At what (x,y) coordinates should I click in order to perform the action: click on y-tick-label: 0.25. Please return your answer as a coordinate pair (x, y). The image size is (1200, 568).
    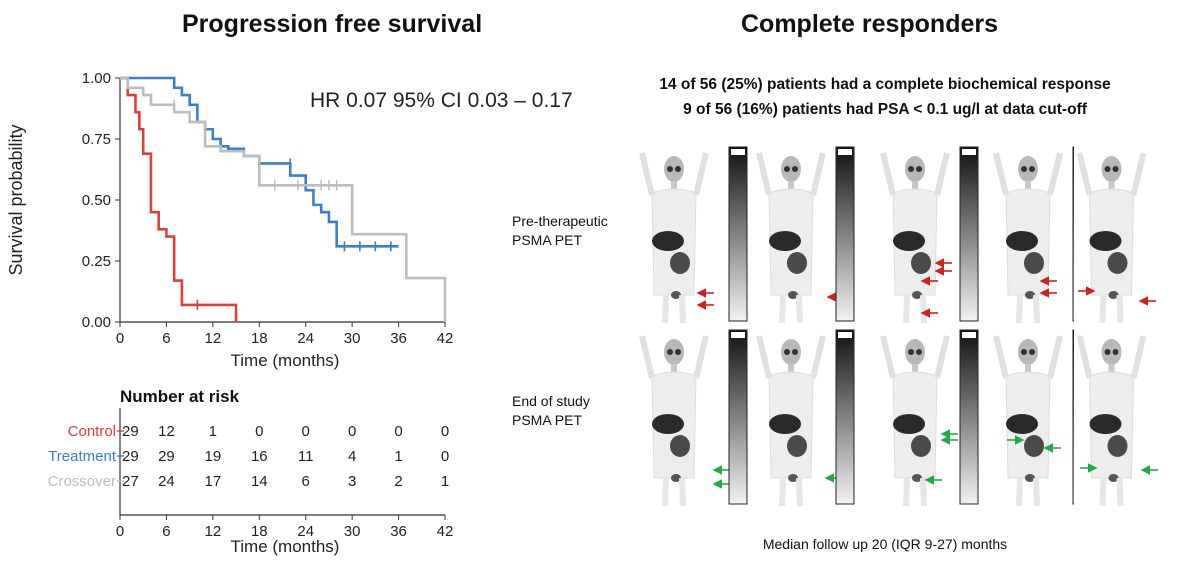
    Looking at the image, I should click on (96, 261).